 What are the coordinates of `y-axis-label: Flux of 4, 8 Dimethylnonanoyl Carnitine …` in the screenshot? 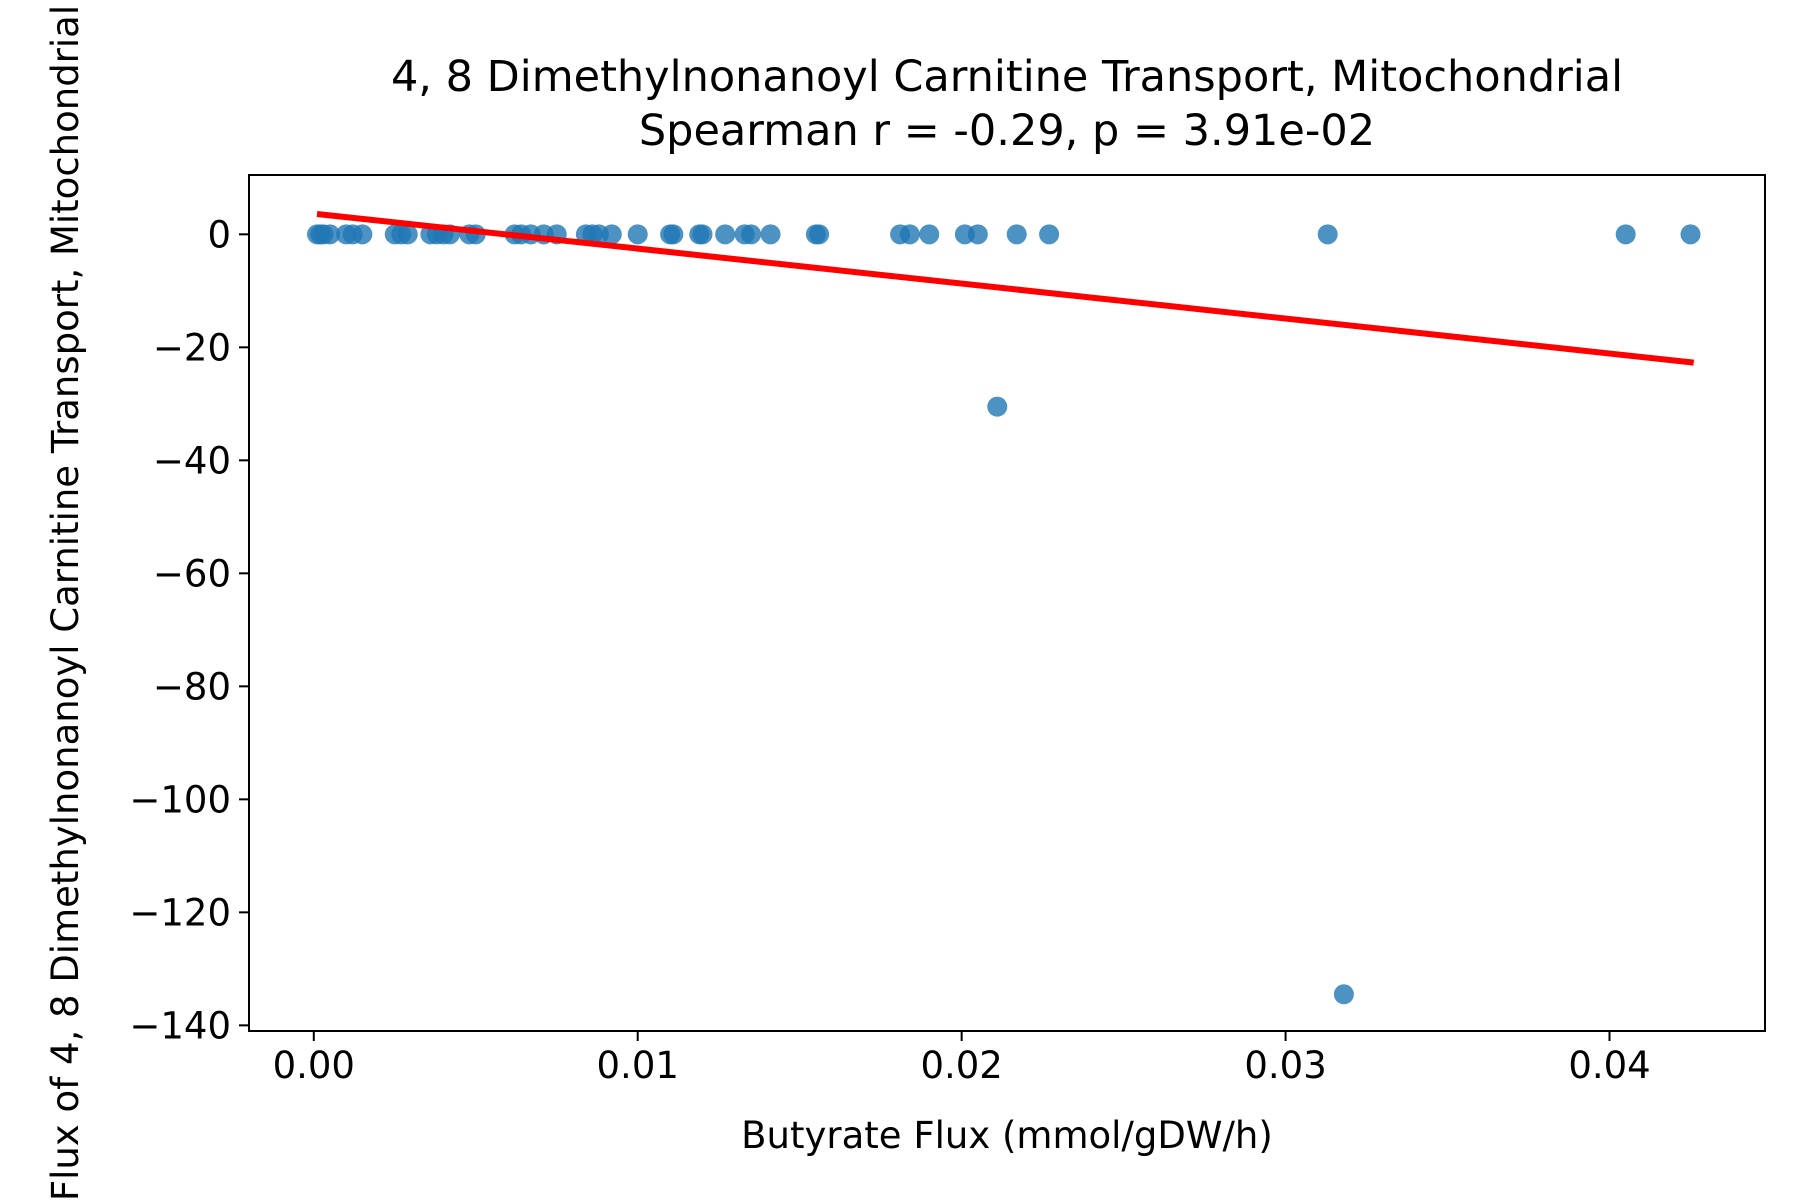 It's located at (65, 602).